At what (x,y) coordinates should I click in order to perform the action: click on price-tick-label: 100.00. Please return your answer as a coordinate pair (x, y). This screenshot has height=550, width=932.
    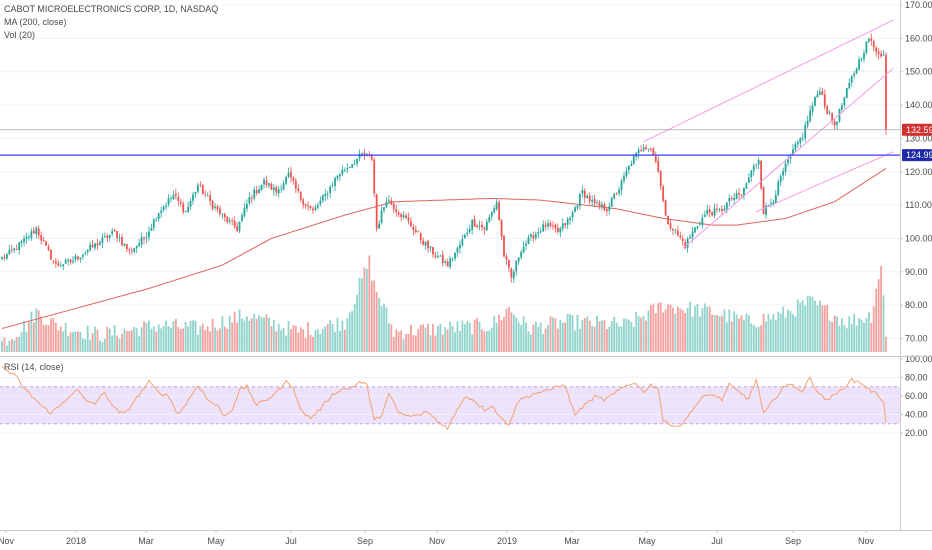
    Looking at the image, I should click on (918, 238).